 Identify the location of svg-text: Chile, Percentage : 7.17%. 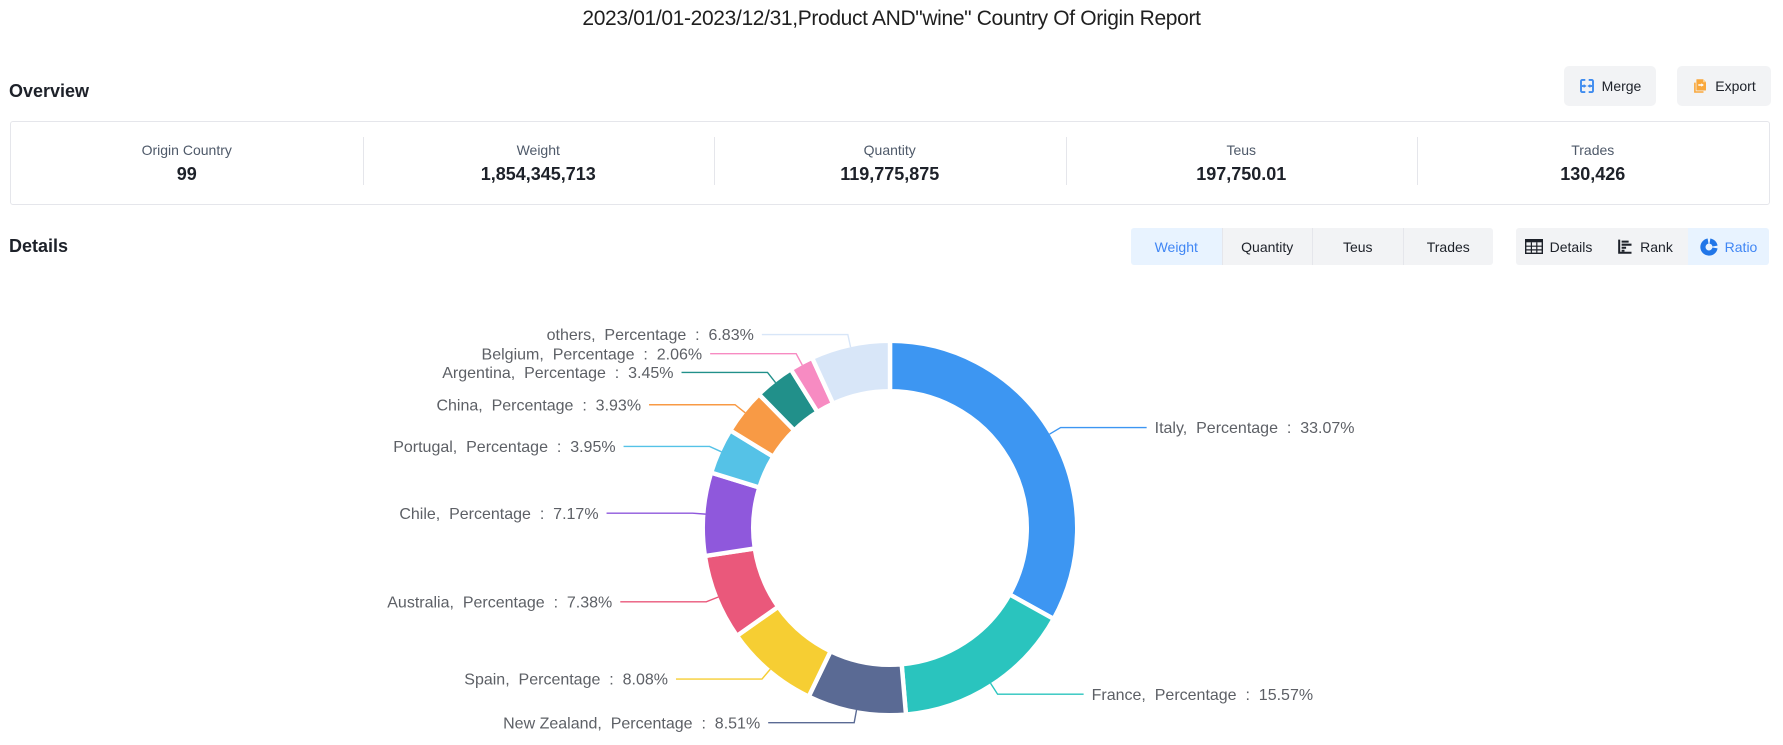
(498, 514).